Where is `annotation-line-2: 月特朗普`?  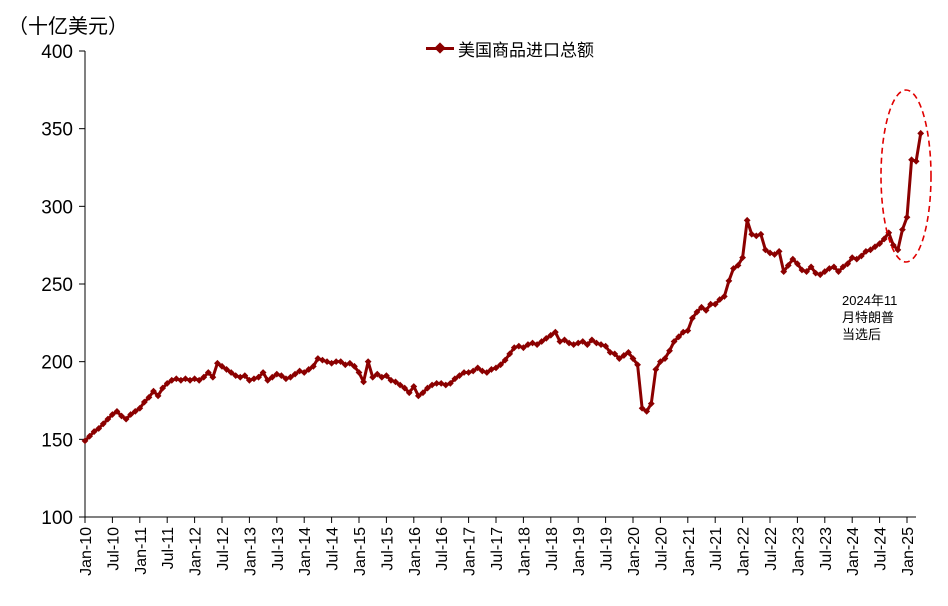
annotation-line-2: 月特朗普 is located at coordinates (868, 317).